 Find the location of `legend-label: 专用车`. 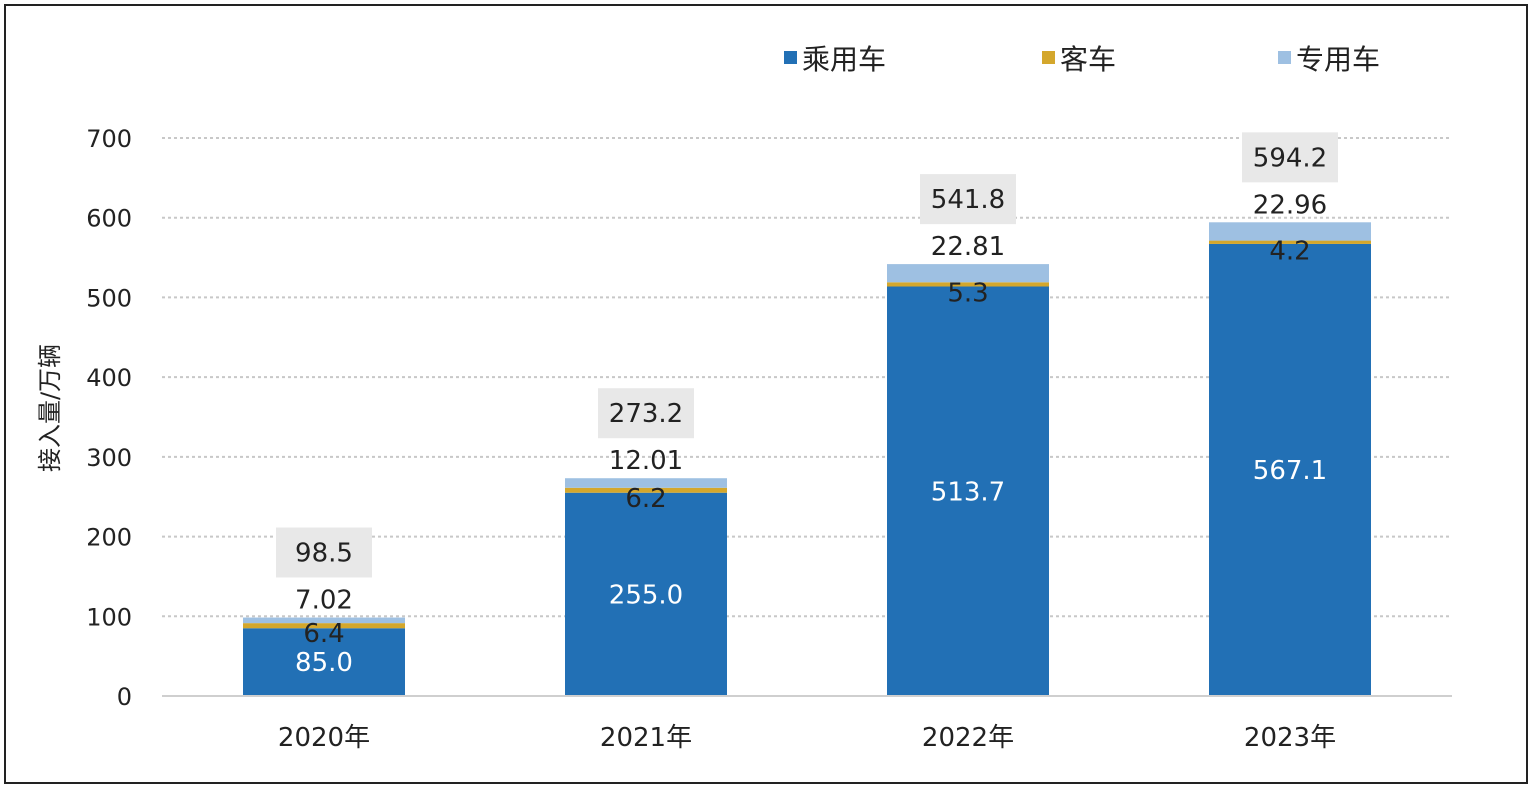

legend-label: 专用车 is located at coordinates (1338, 59).